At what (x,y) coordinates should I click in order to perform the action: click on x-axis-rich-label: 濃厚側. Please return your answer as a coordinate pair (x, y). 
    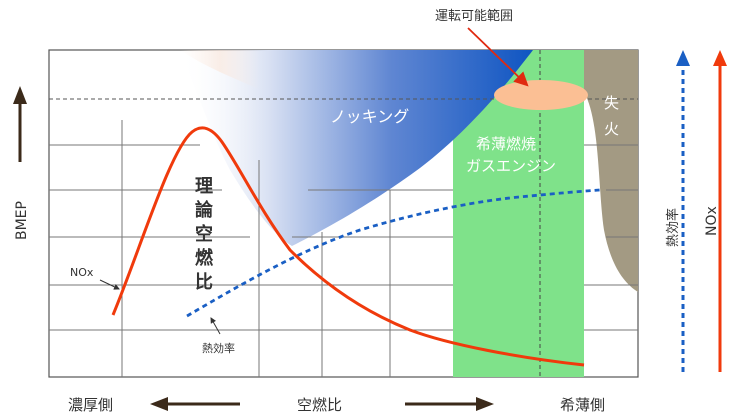
    Looking at the image, I should click on (90, 405).